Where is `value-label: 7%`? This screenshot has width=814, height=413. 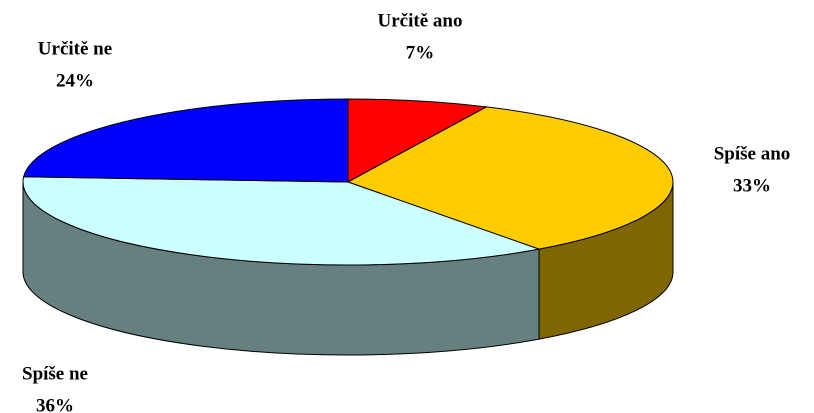 value-label: 7% is located at coordinates (420, 52).